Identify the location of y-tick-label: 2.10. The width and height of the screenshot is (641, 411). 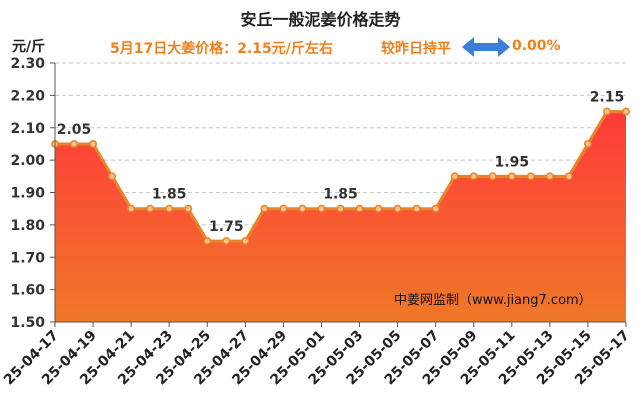
(27, 129).